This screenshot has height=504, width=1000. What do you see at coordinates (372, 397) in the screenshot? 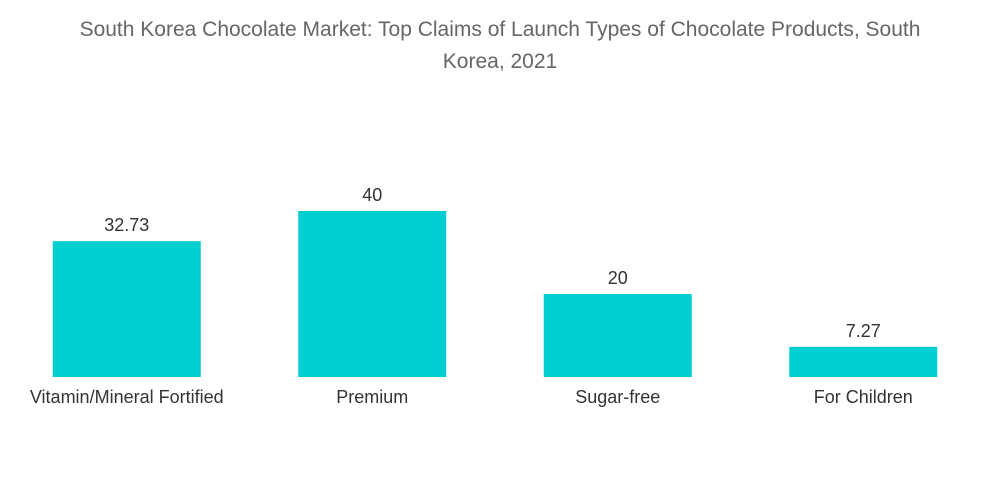
I see `category-label-1: Premium` at bounding box center [372, 397].